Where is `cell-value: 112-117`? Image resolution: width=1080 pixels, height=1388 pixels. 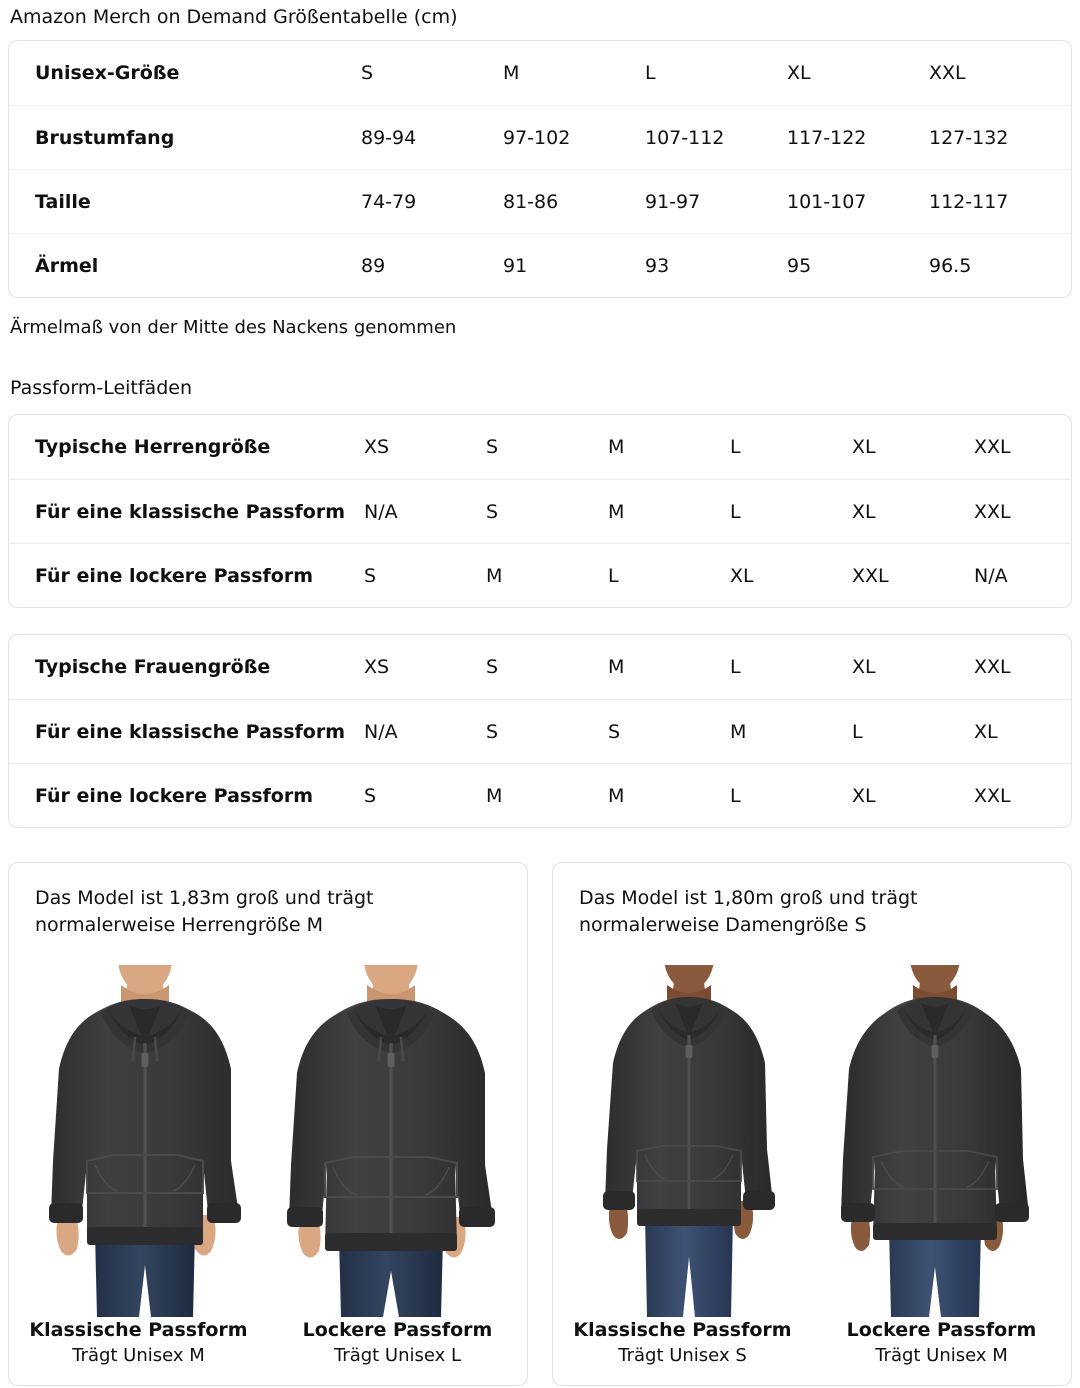 cell-value: 112-117 is located at coordinates (969, 201).